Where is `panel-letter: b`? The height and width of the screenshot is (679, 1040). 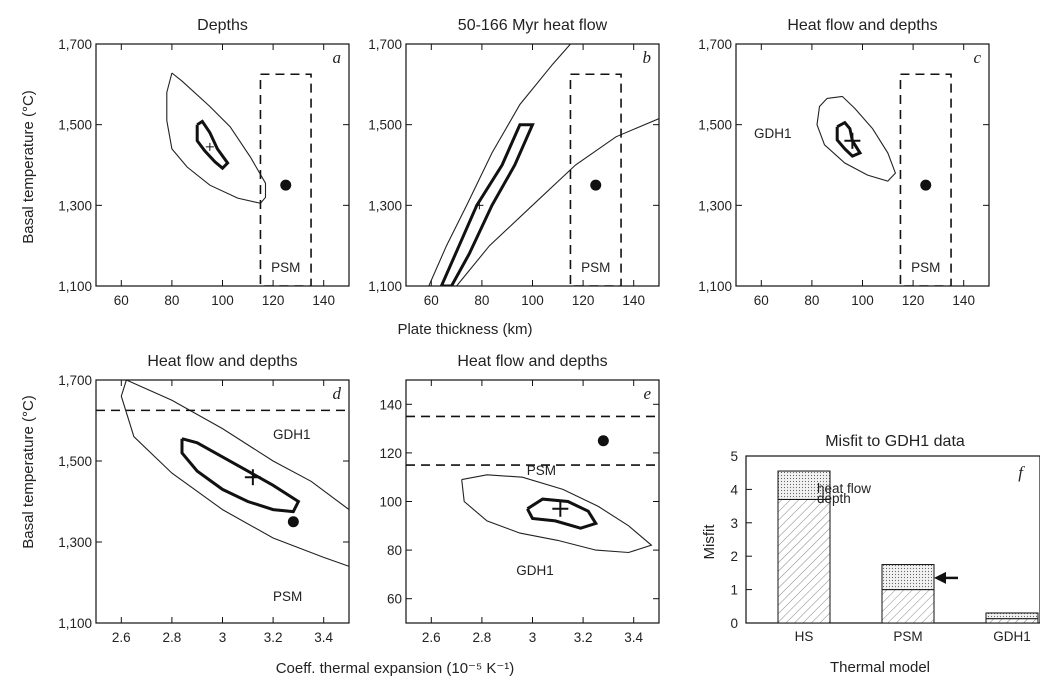
panel-letter: b is located at coordinates (647, 57).